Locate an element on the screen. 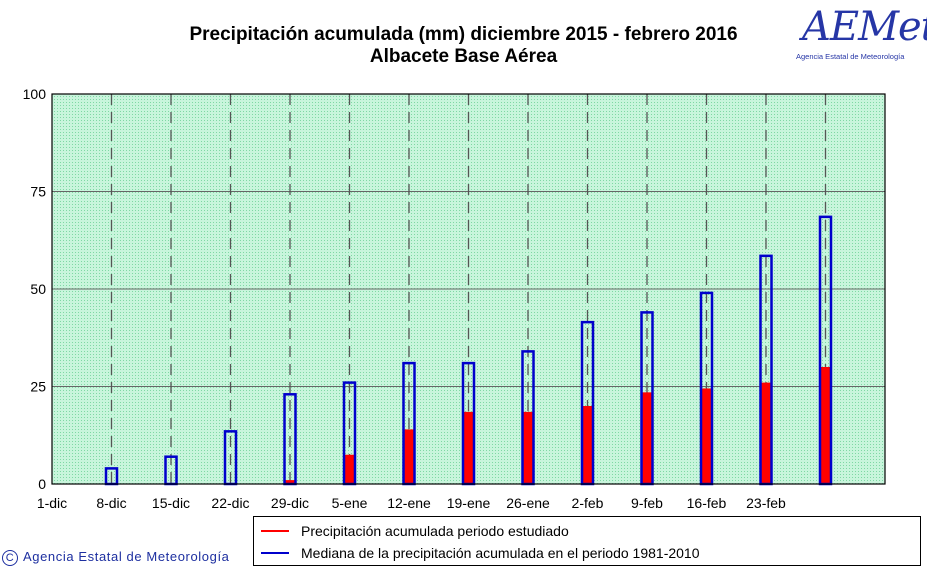 The width and height of the screenshot is (927, 573). copyright-note: C Agencia Estatal de Meteorología is located at coordinates (116, 557).